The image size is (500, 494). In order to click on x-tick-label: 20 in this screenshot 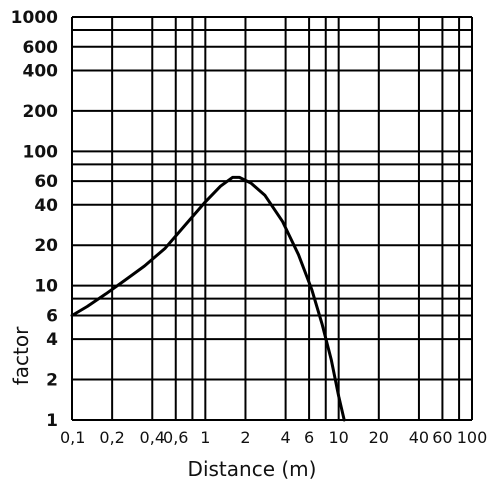, I will do `click(379, 437)`.